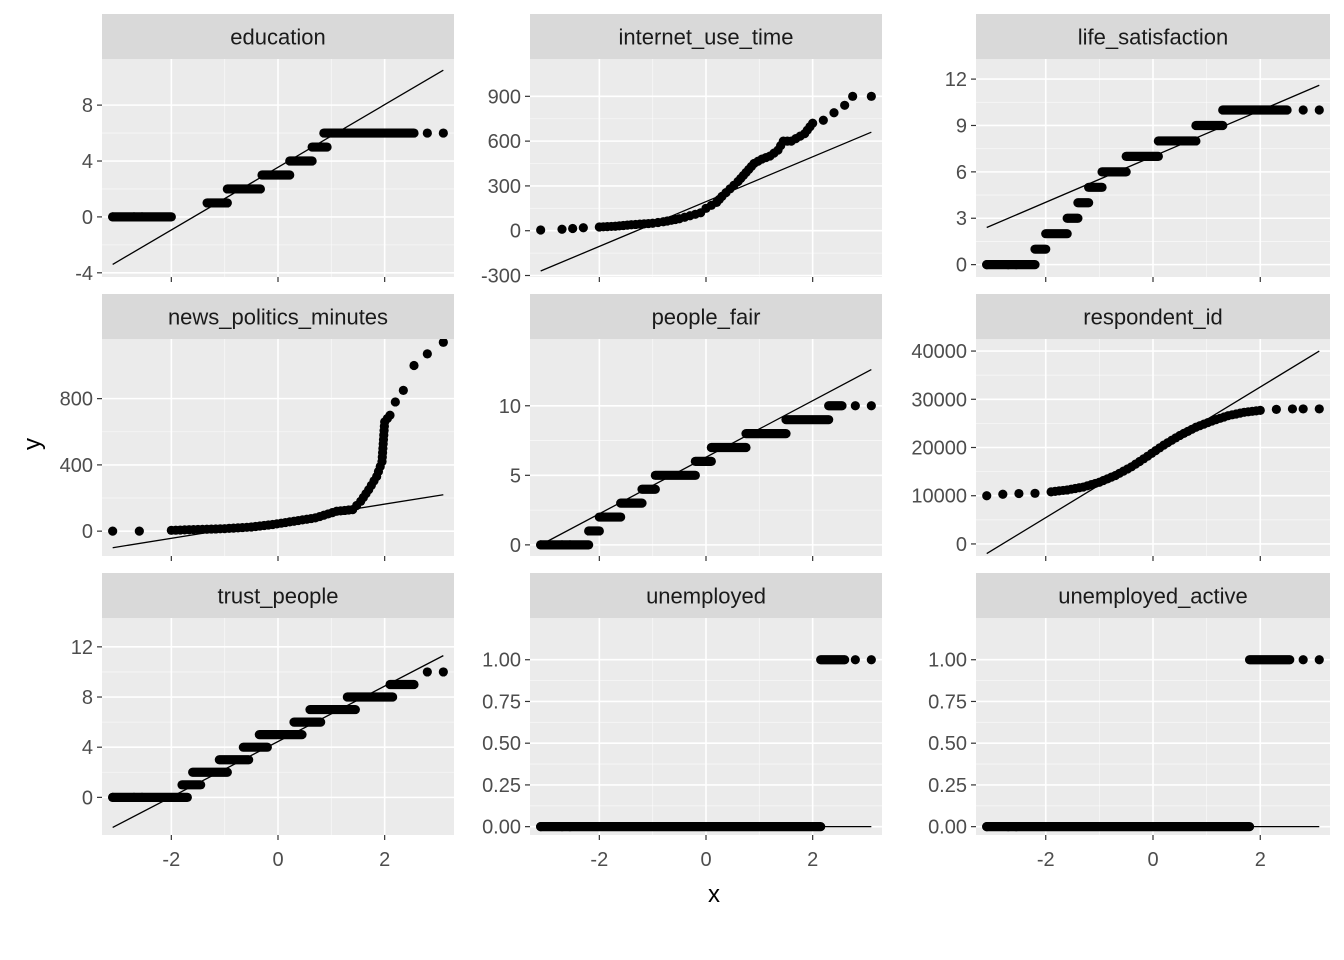 Image resolution: width=1344 pixels, height=960 pixels. What do you see at coordinates (706, 317) in the screenshot?
I see `facet-strip-label: people_fair` at bounding box center [706, 317].